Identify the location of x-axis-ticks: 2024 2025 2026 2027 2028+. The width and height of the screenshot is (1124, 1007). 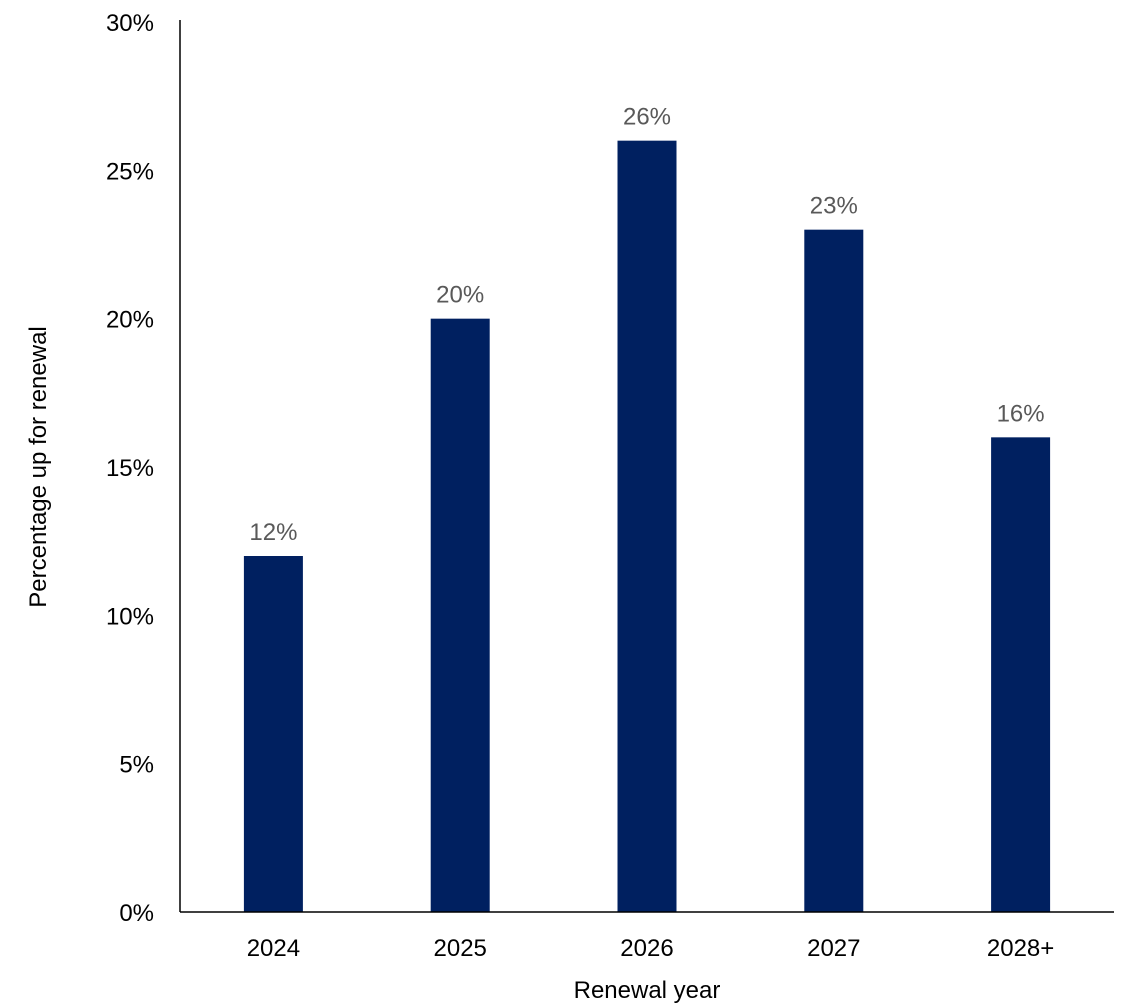
(651, 948).